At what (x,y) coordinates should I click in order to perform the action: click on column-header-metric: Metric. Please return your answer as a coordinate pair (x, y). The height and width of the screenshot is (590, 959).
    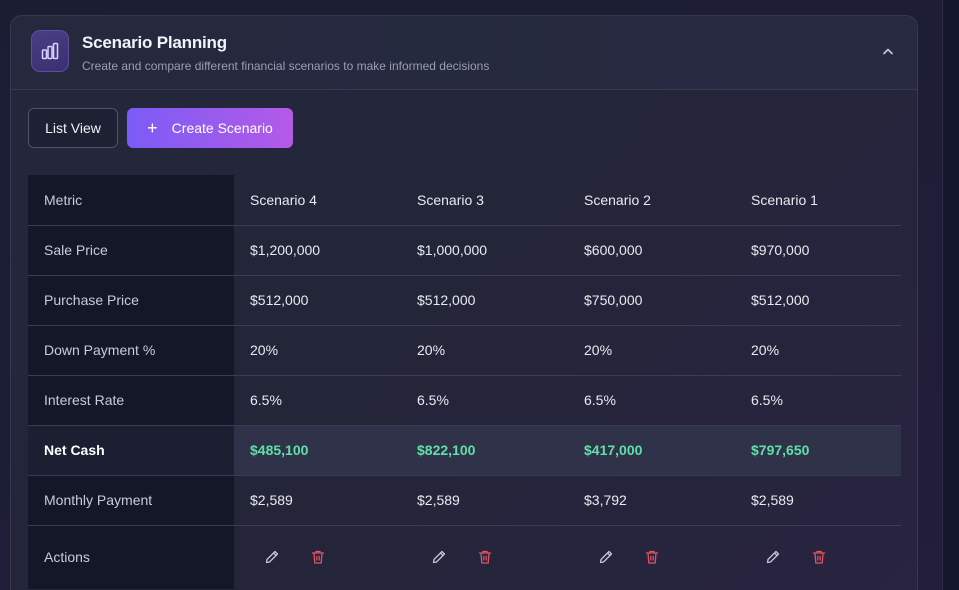
    Looking at the image, I should click on (131, 200).